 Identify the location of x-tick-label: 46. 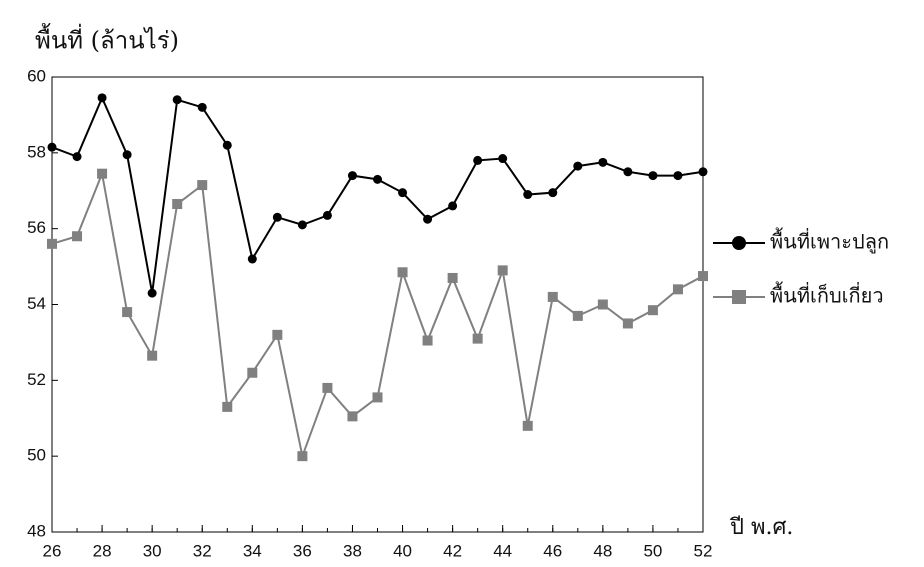
(552, 550).